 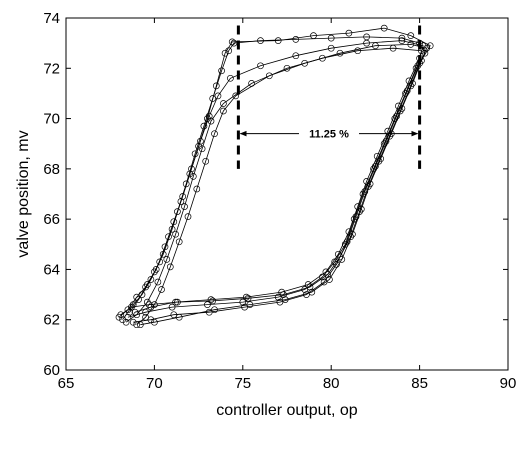 What do you see at coordinates (329, 135) in the screenshot?
I see `span-annotation-label: 11.25 %` at bounding box center [329, 135].